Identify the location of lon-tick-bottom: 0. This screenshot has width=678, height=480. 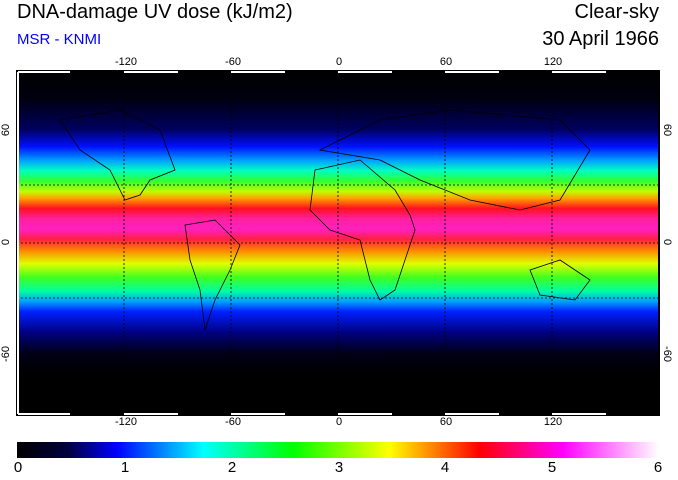
(339, 422).